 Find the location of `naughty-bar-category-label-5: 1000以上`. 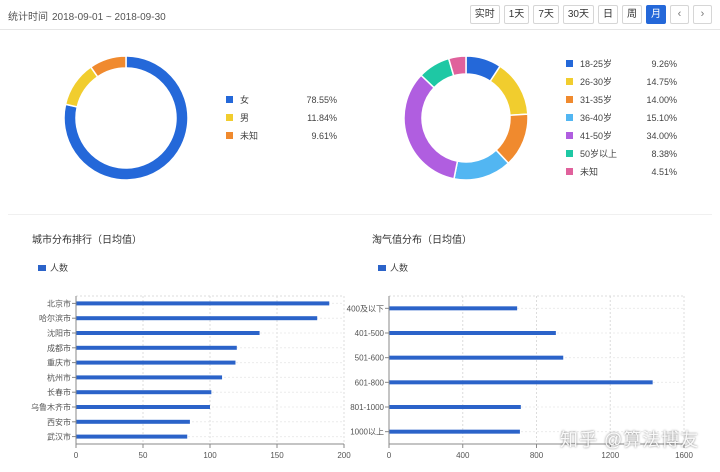

naughty-bar-category-label-5: 1000以上 is located at coordinates (367, 432).